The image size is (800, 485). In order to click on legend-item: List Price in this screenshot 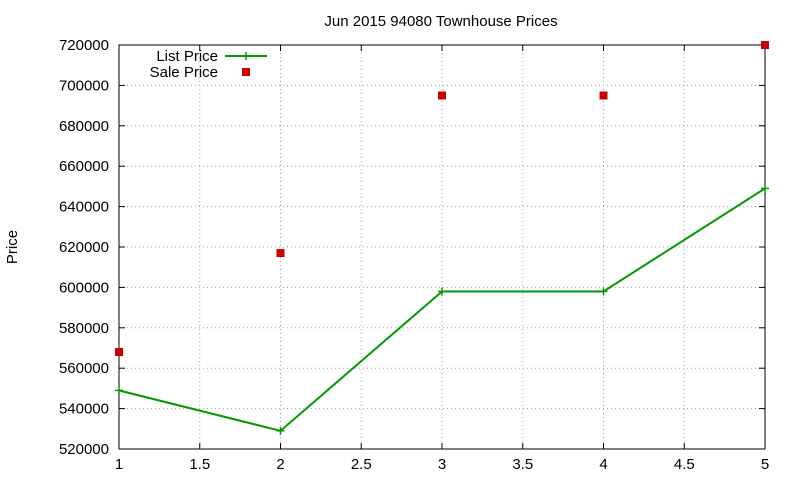, I will do `click(211, 56)`.